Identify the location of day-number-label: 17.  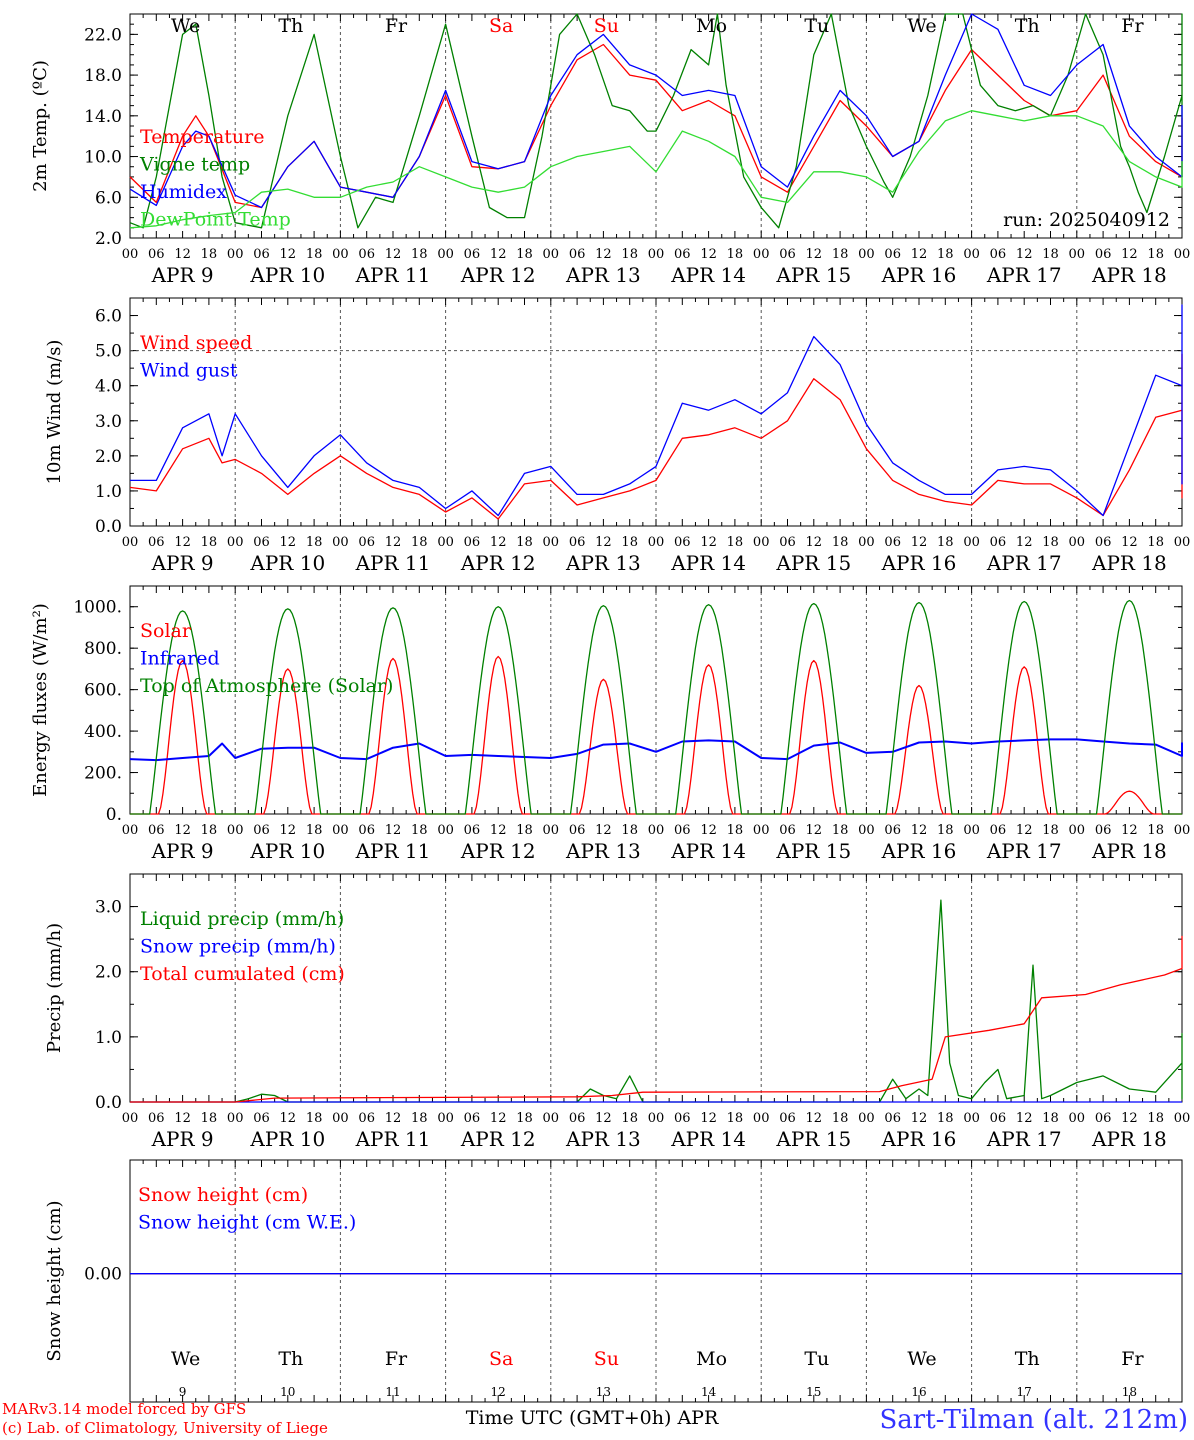
(1024, 1392).